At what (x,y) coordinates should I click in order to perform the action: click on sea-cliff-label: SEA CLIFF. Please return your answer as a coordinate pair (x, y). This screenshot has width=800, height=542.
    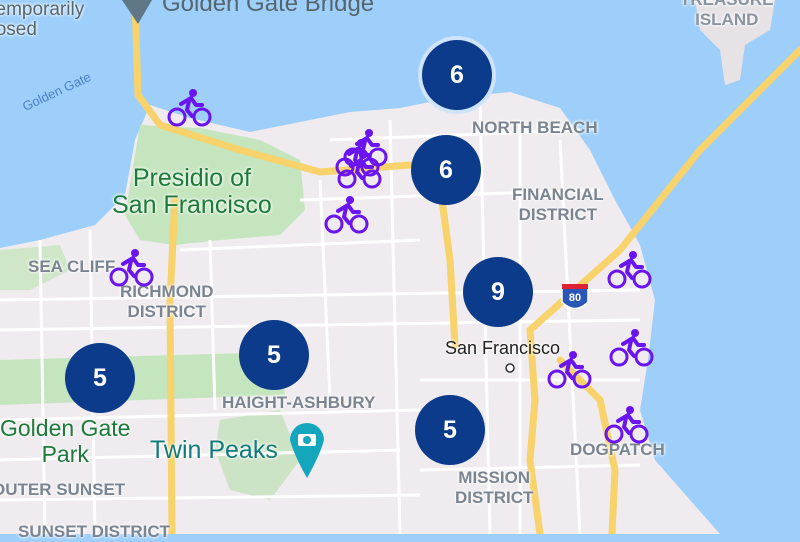
    Looking at the image, I should click on (72, 266).